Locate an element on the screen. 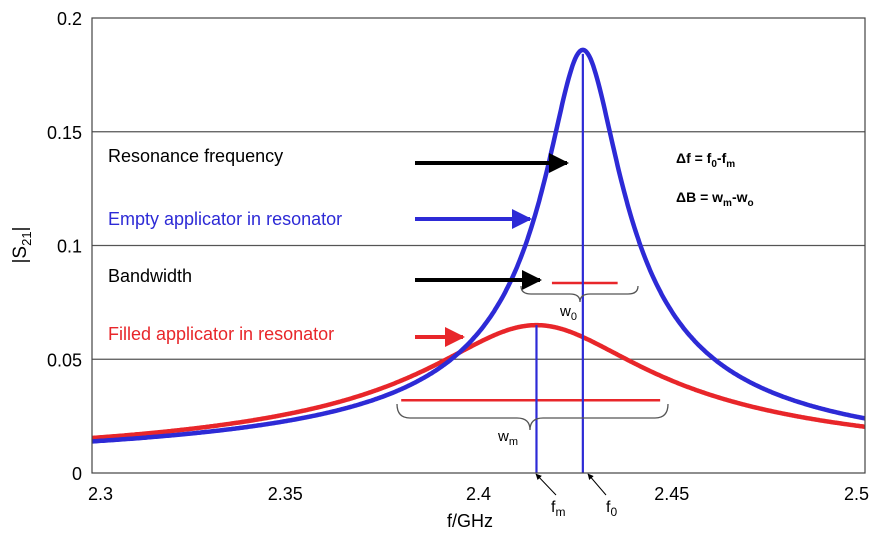 The height and width of the screenshot is (539, 872). brace-wm is located at coordinates (532, 417).